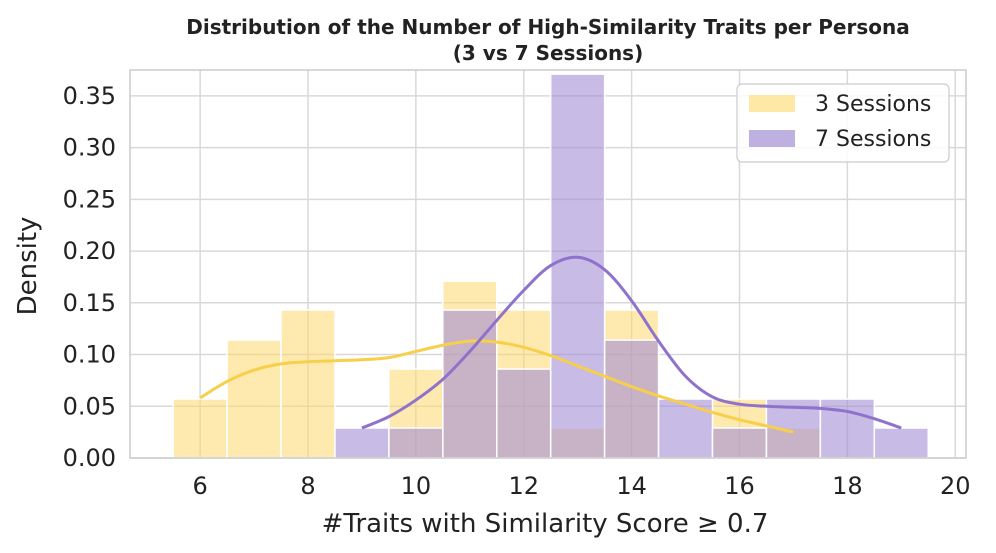 This screenshot has height=553, width=996. What do you see at coordinates (843, 123) in the screenshot?
I see `legend: 3 Sessions 7 Sessions` at bounding box center [843, 123].